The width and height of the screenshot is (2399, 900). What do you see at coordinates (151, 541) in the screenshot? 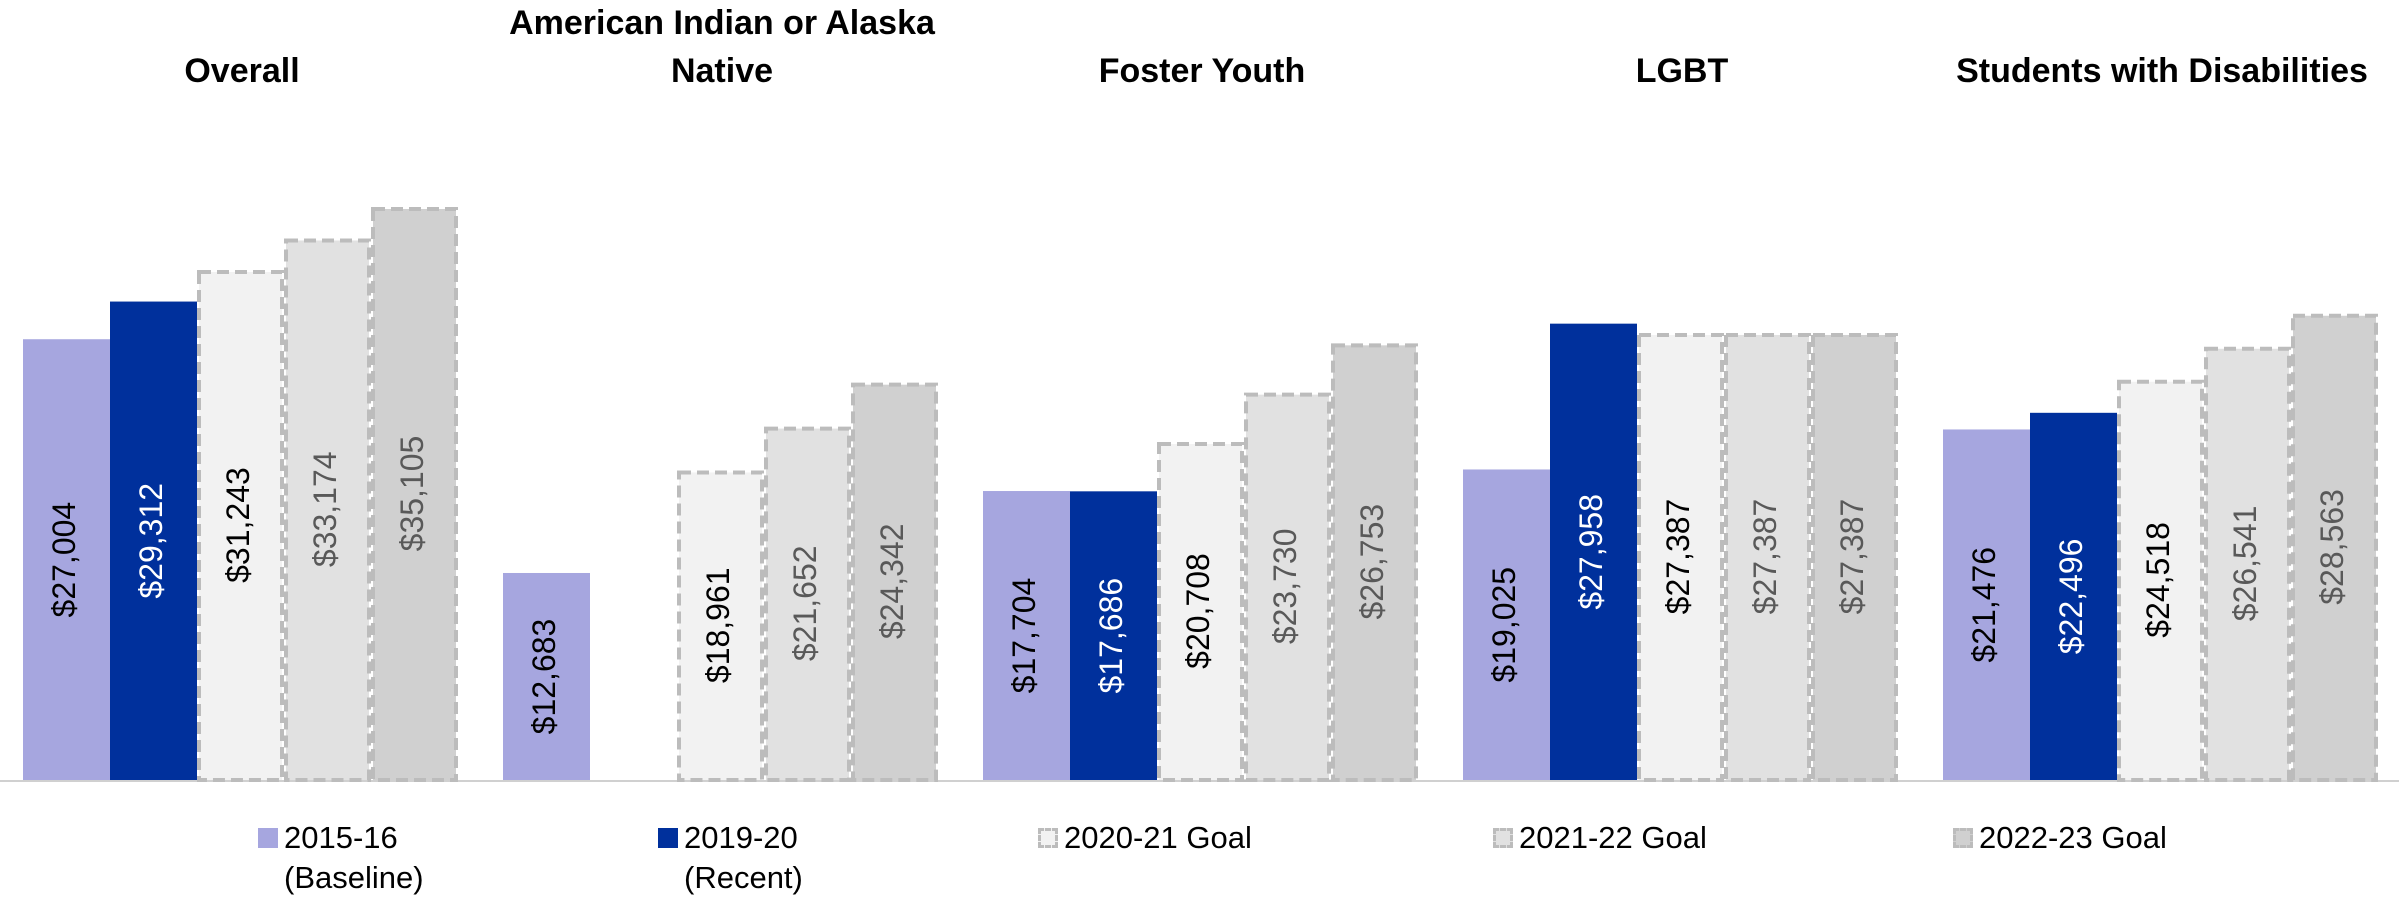
I see `data-label: $29,312` at bounding box center [151, 541].